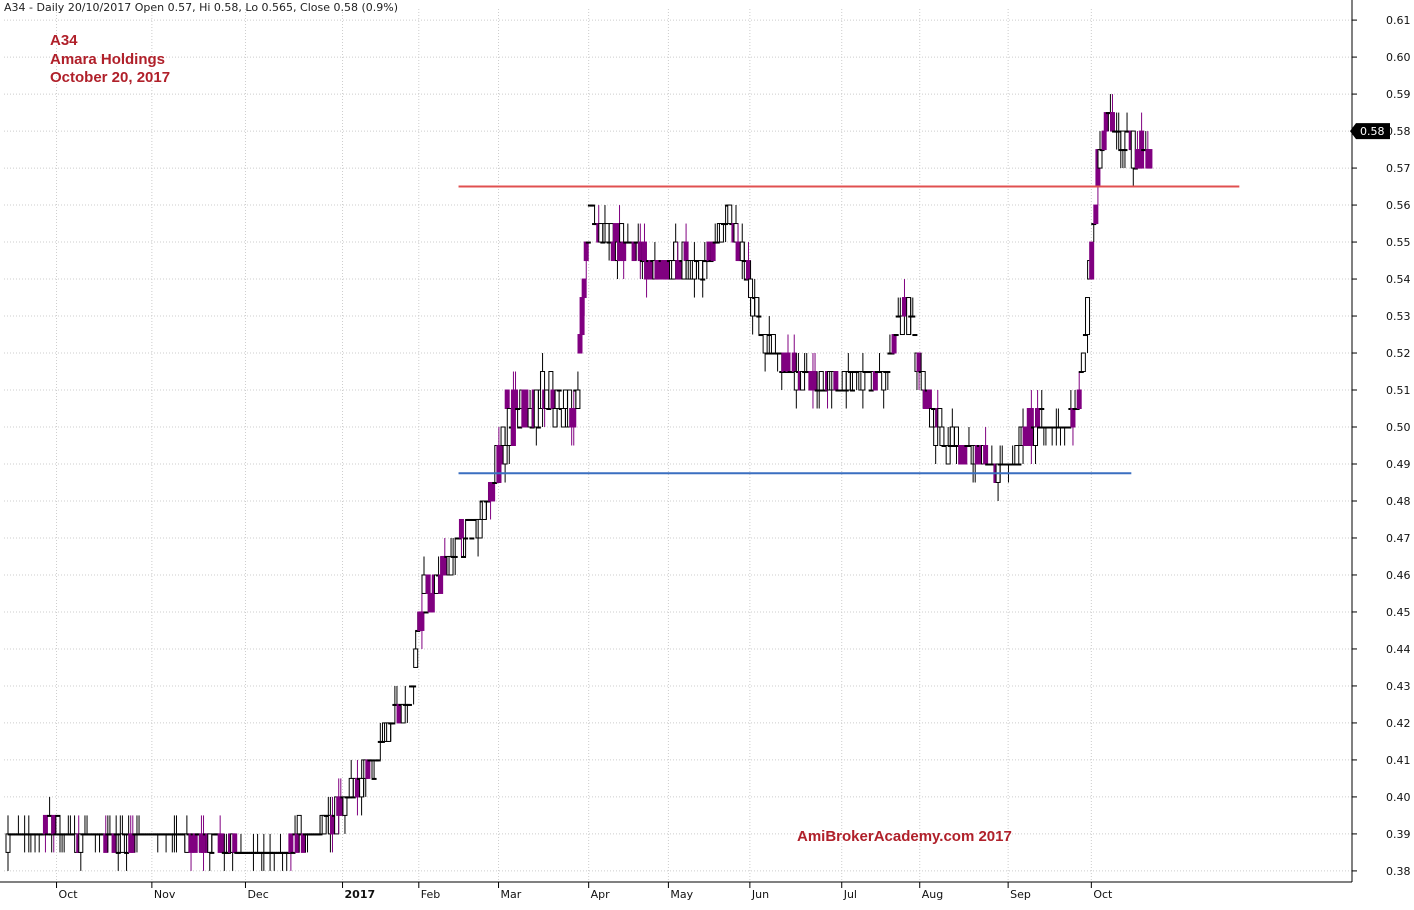 This screenshot has height=910, width=1414. I want to click on y-tick-label: 0.47, so click(1398, 538).